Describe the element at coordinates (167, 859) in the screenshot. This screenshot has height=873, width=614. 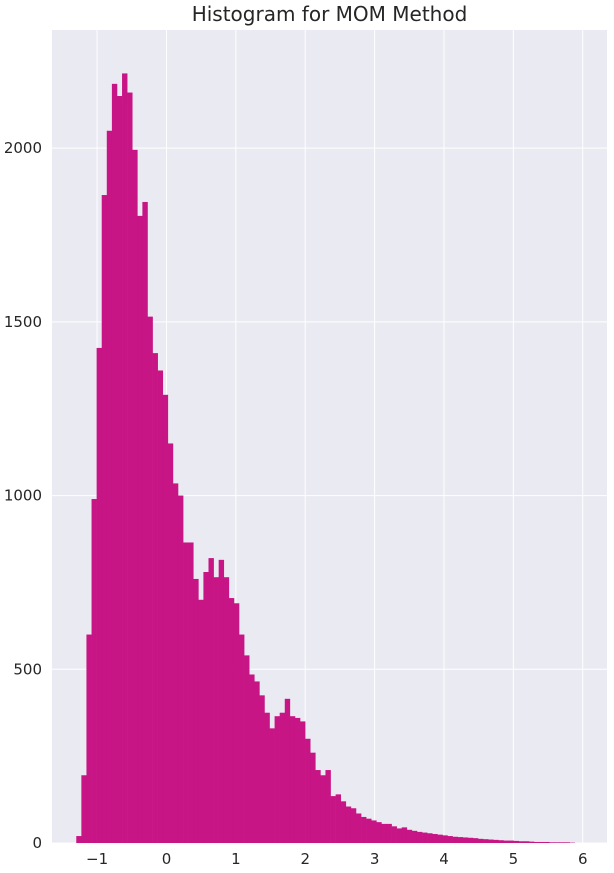
I see `x-tick-label: 0` at that location.